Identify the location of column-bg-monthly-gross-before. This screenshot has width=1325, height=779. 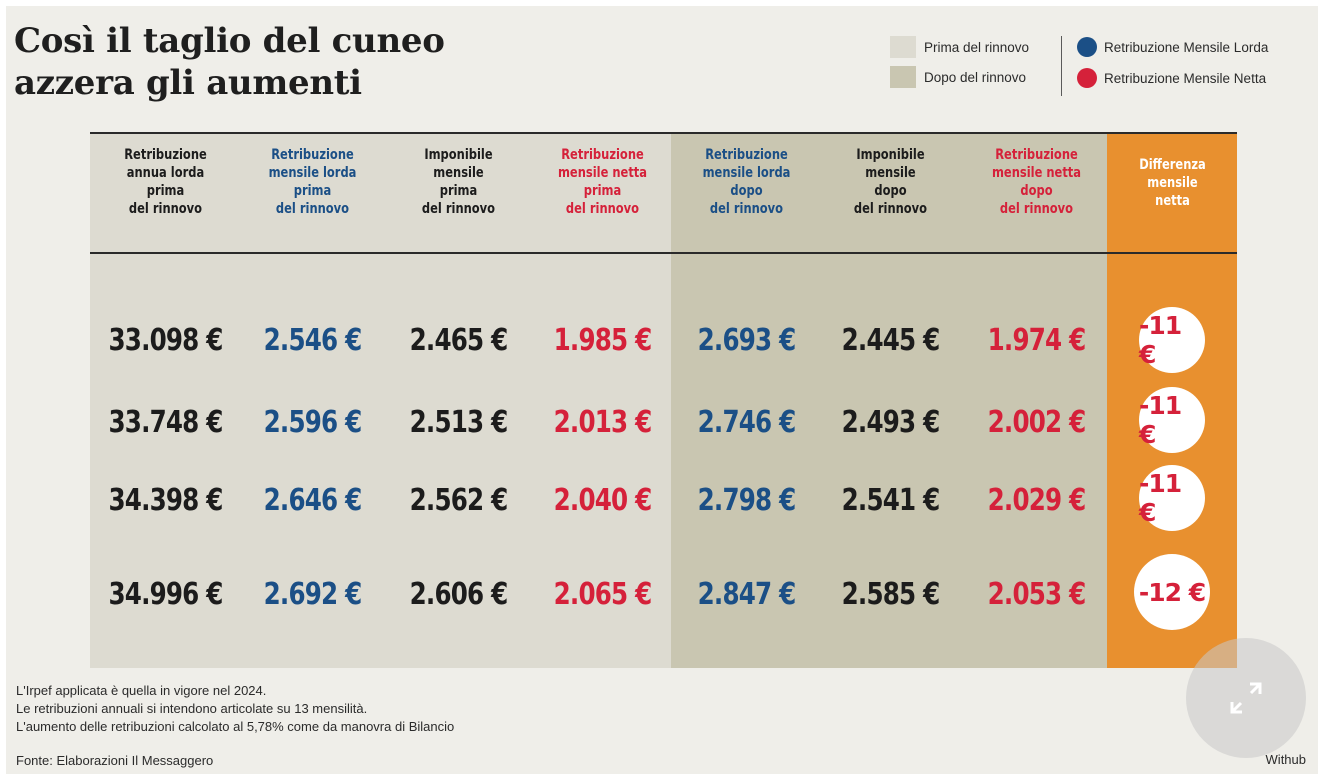
(312, 401).